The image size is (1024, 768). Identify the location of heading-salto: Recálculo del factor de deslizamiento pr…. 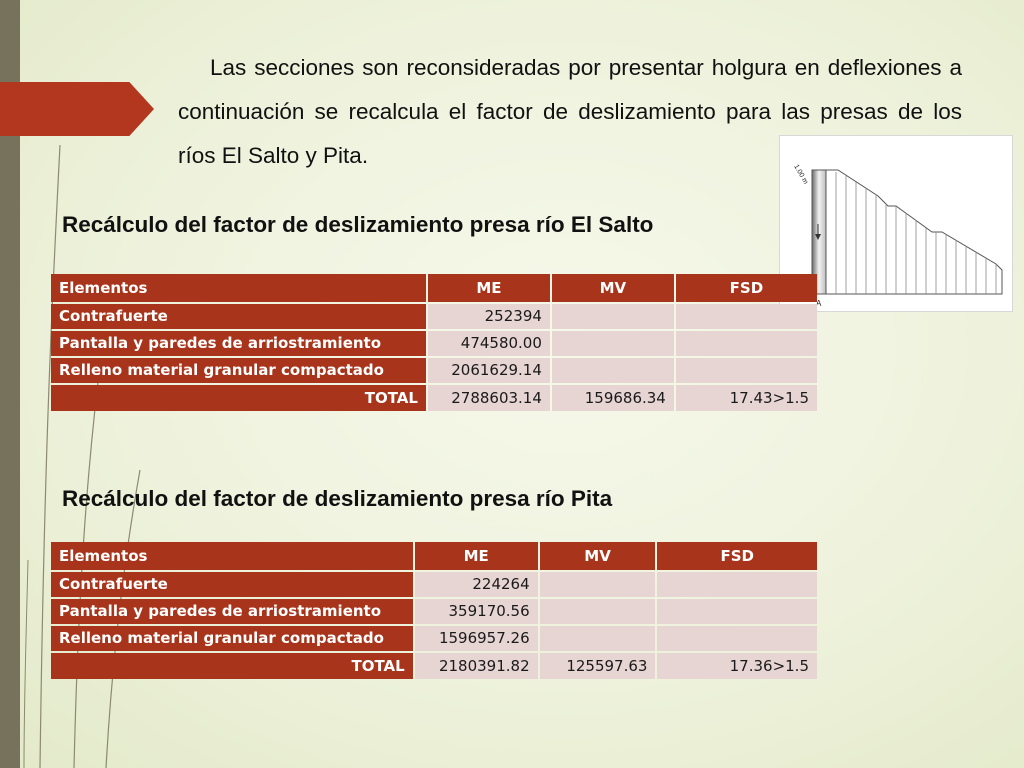
(358, 224).